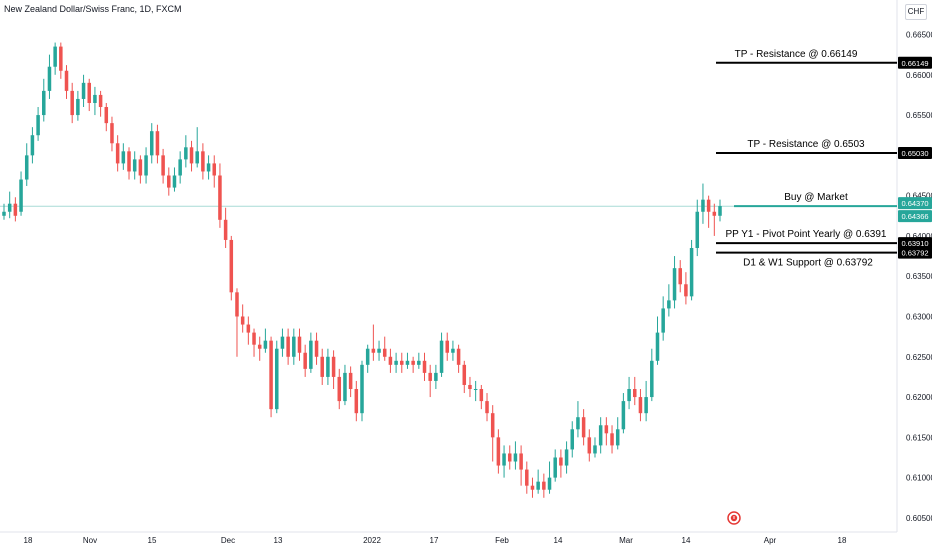 The width and height of the screenshot is (932, 550). What do you see at coordinates (796, 54) in the screenshot?
I see `level-label: TP - Resistance @ 0.66149` at bounding box center [796, 54].